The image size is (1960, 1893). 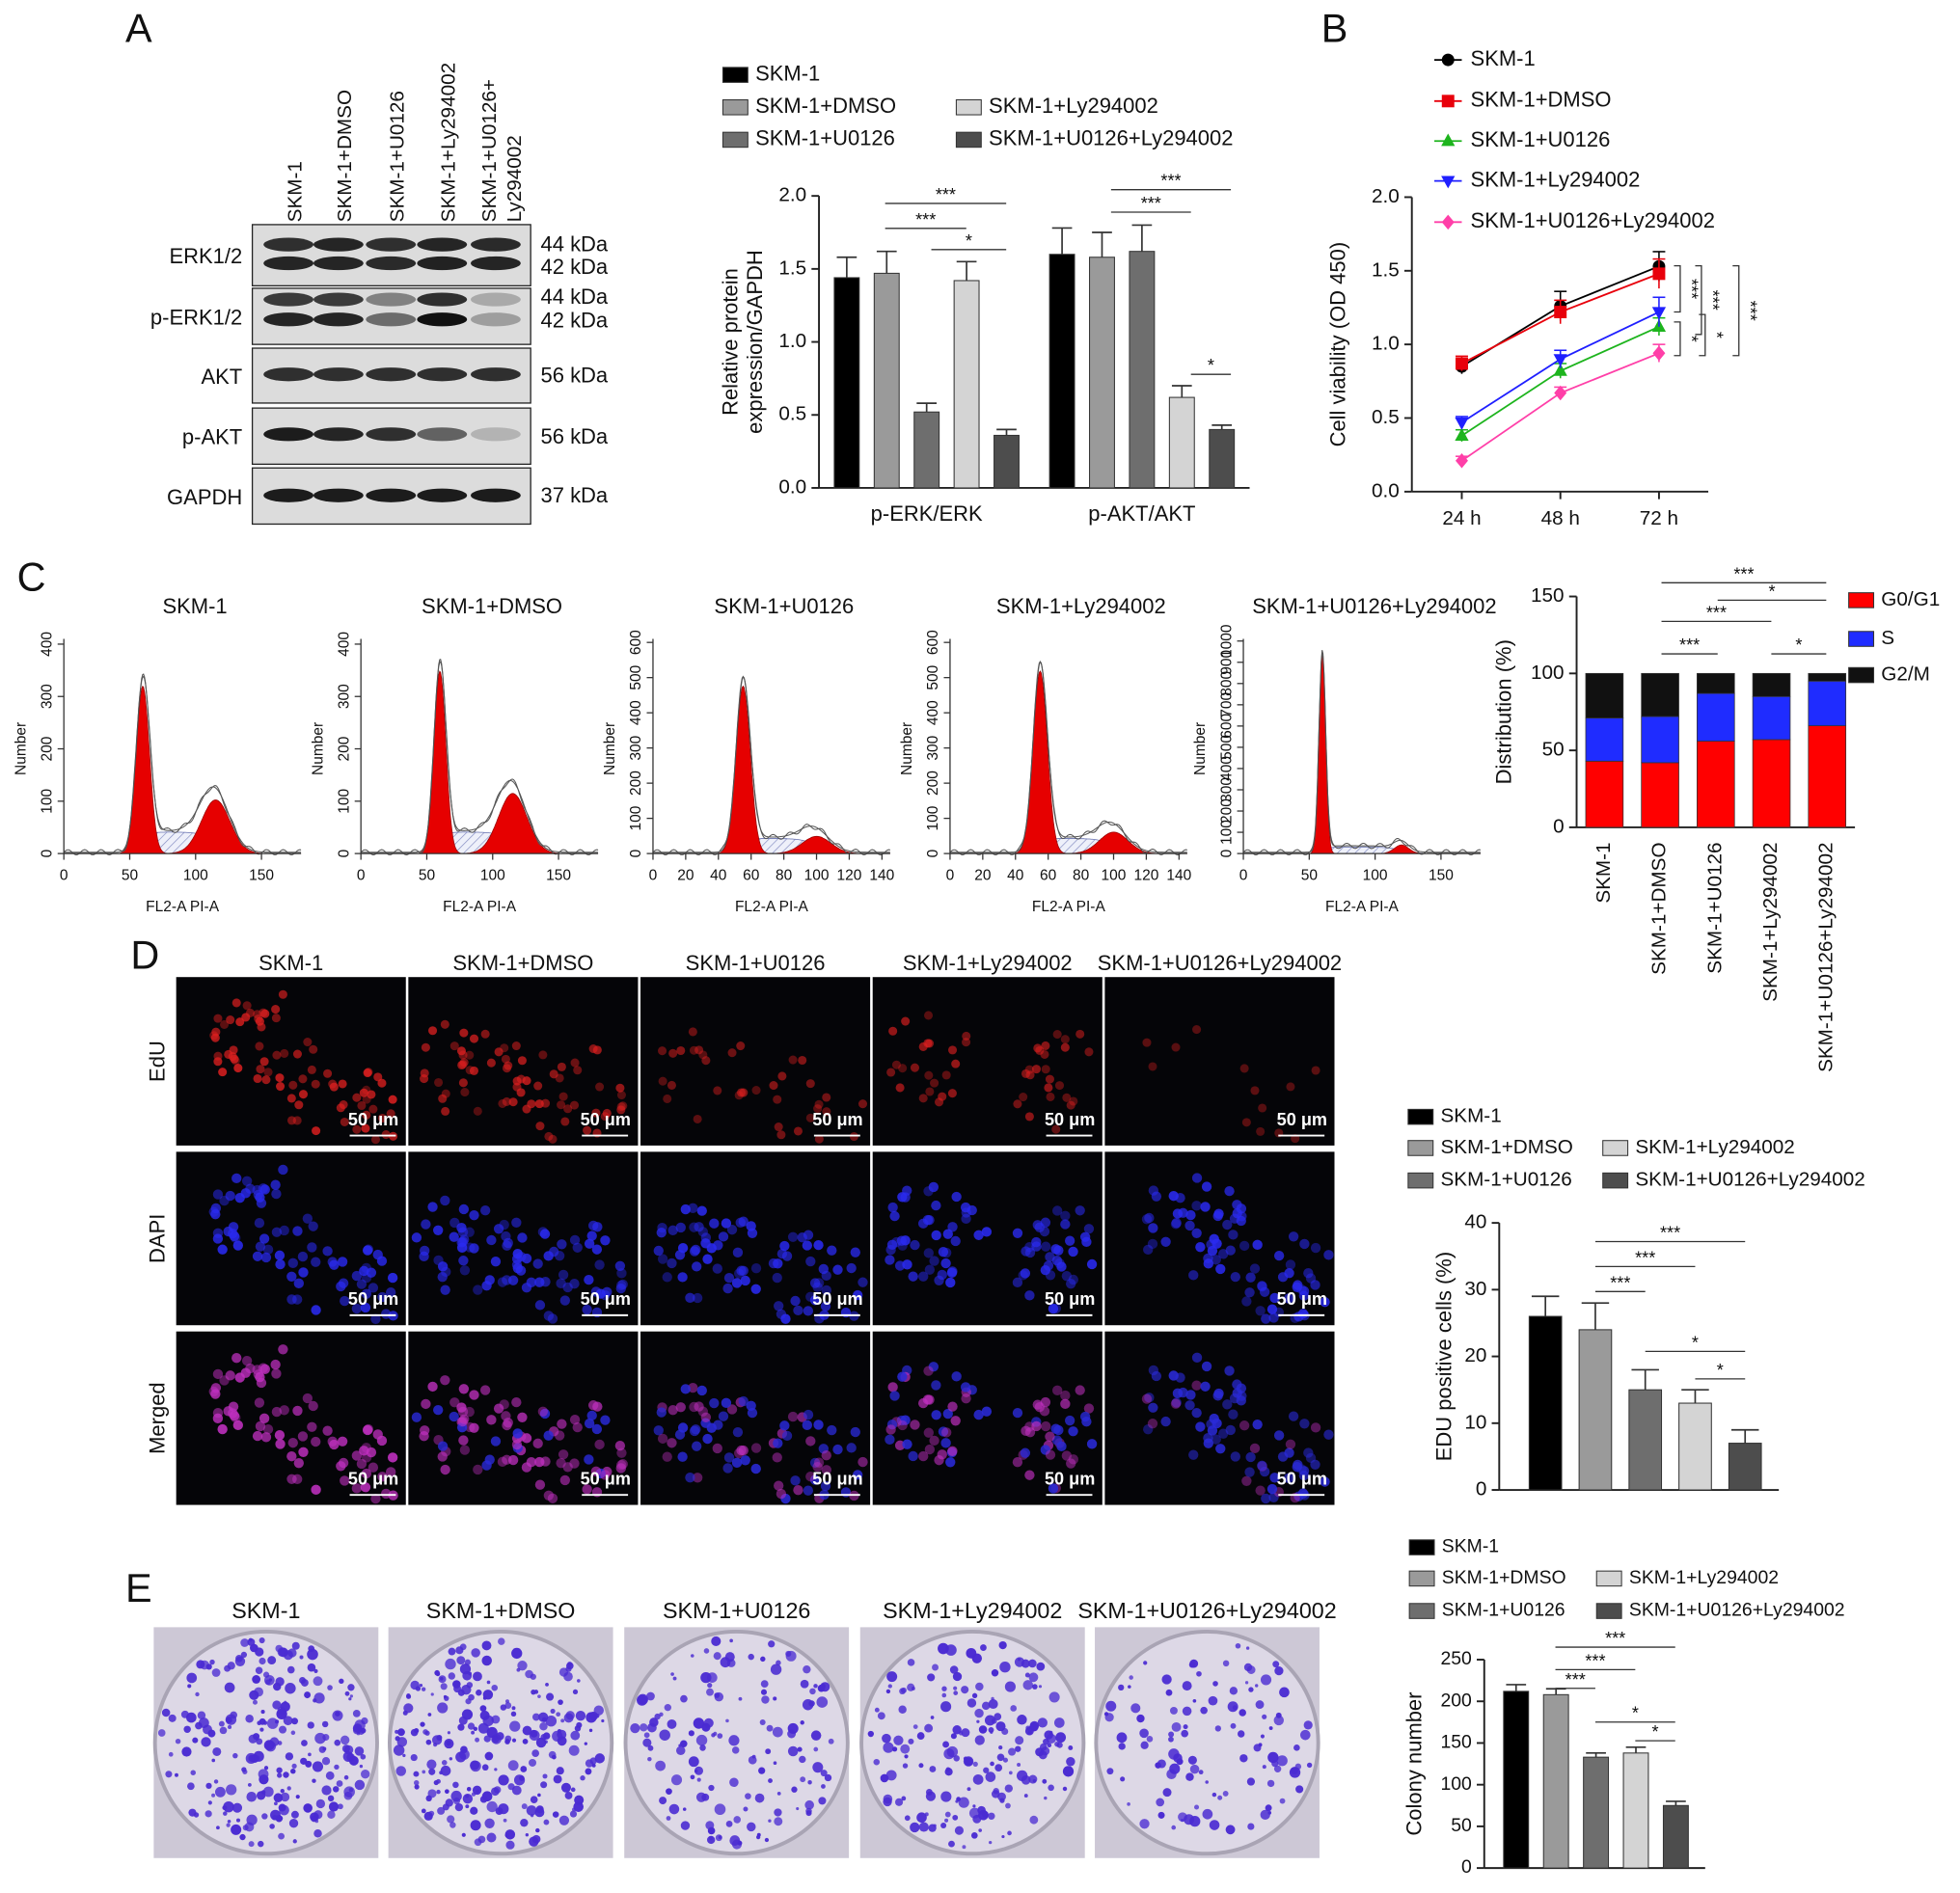 What do you see at coordinates (205, 256) in the screenshot?
I see `blot-row-label: ERK1/2` at bounding box center [205, 256].